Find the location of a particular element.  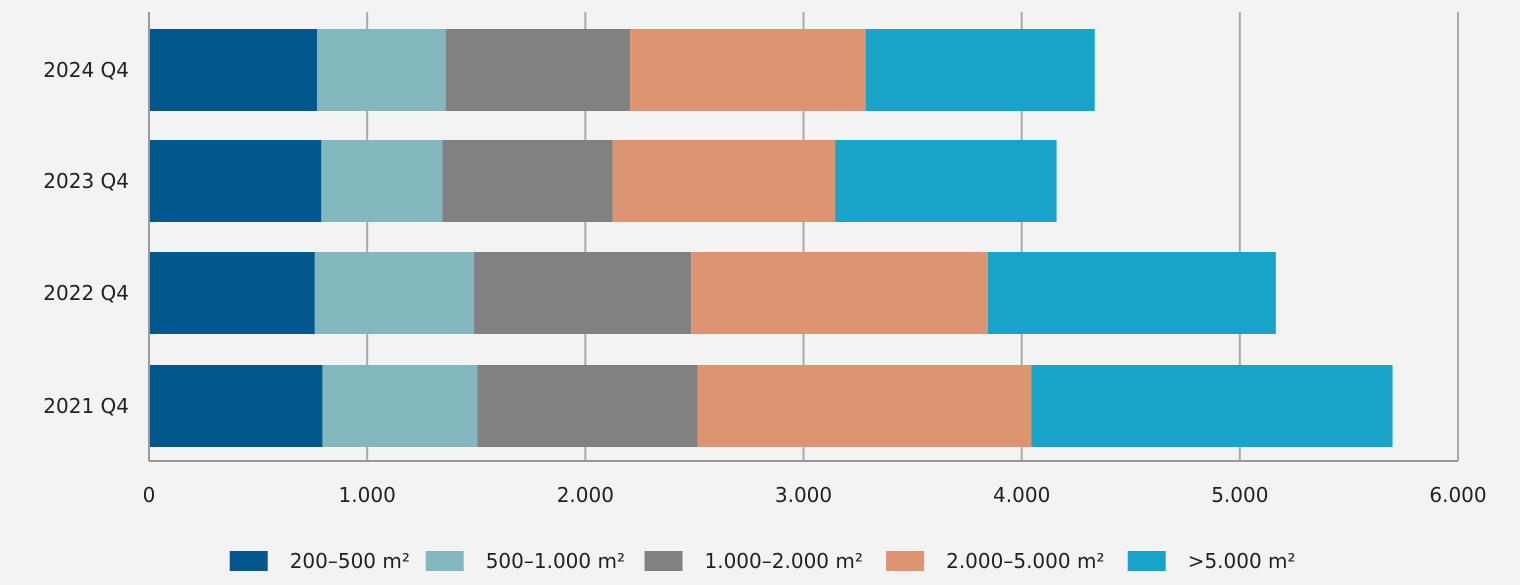

category-label: 2023 Q4 is located at coordinates (86, 181).